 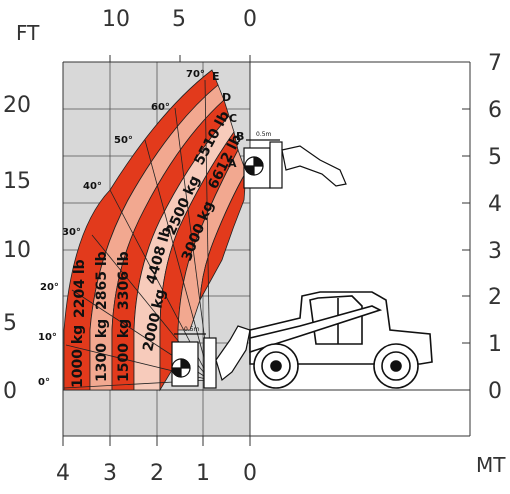 I want to click on angle-label: 60°, so click(x=160, y=107).